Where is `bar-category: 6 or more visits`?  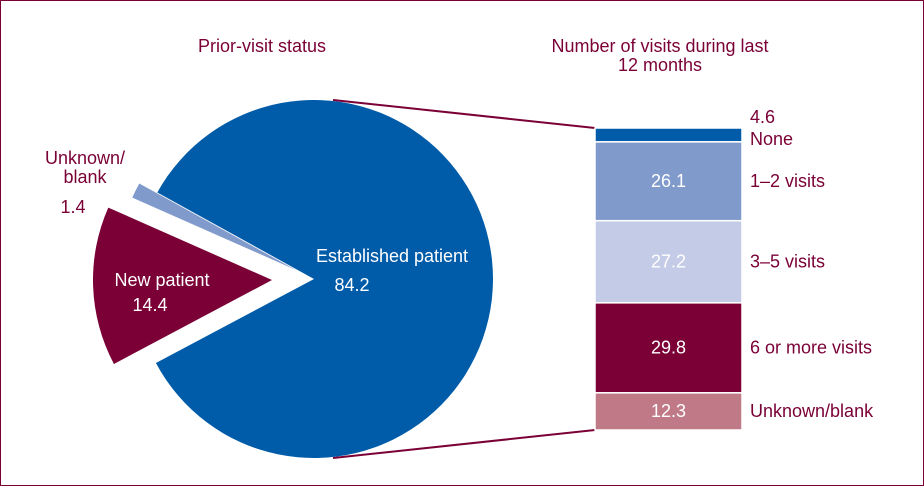
bar-category: 6 or more visits is located at coordinates (811, 348).